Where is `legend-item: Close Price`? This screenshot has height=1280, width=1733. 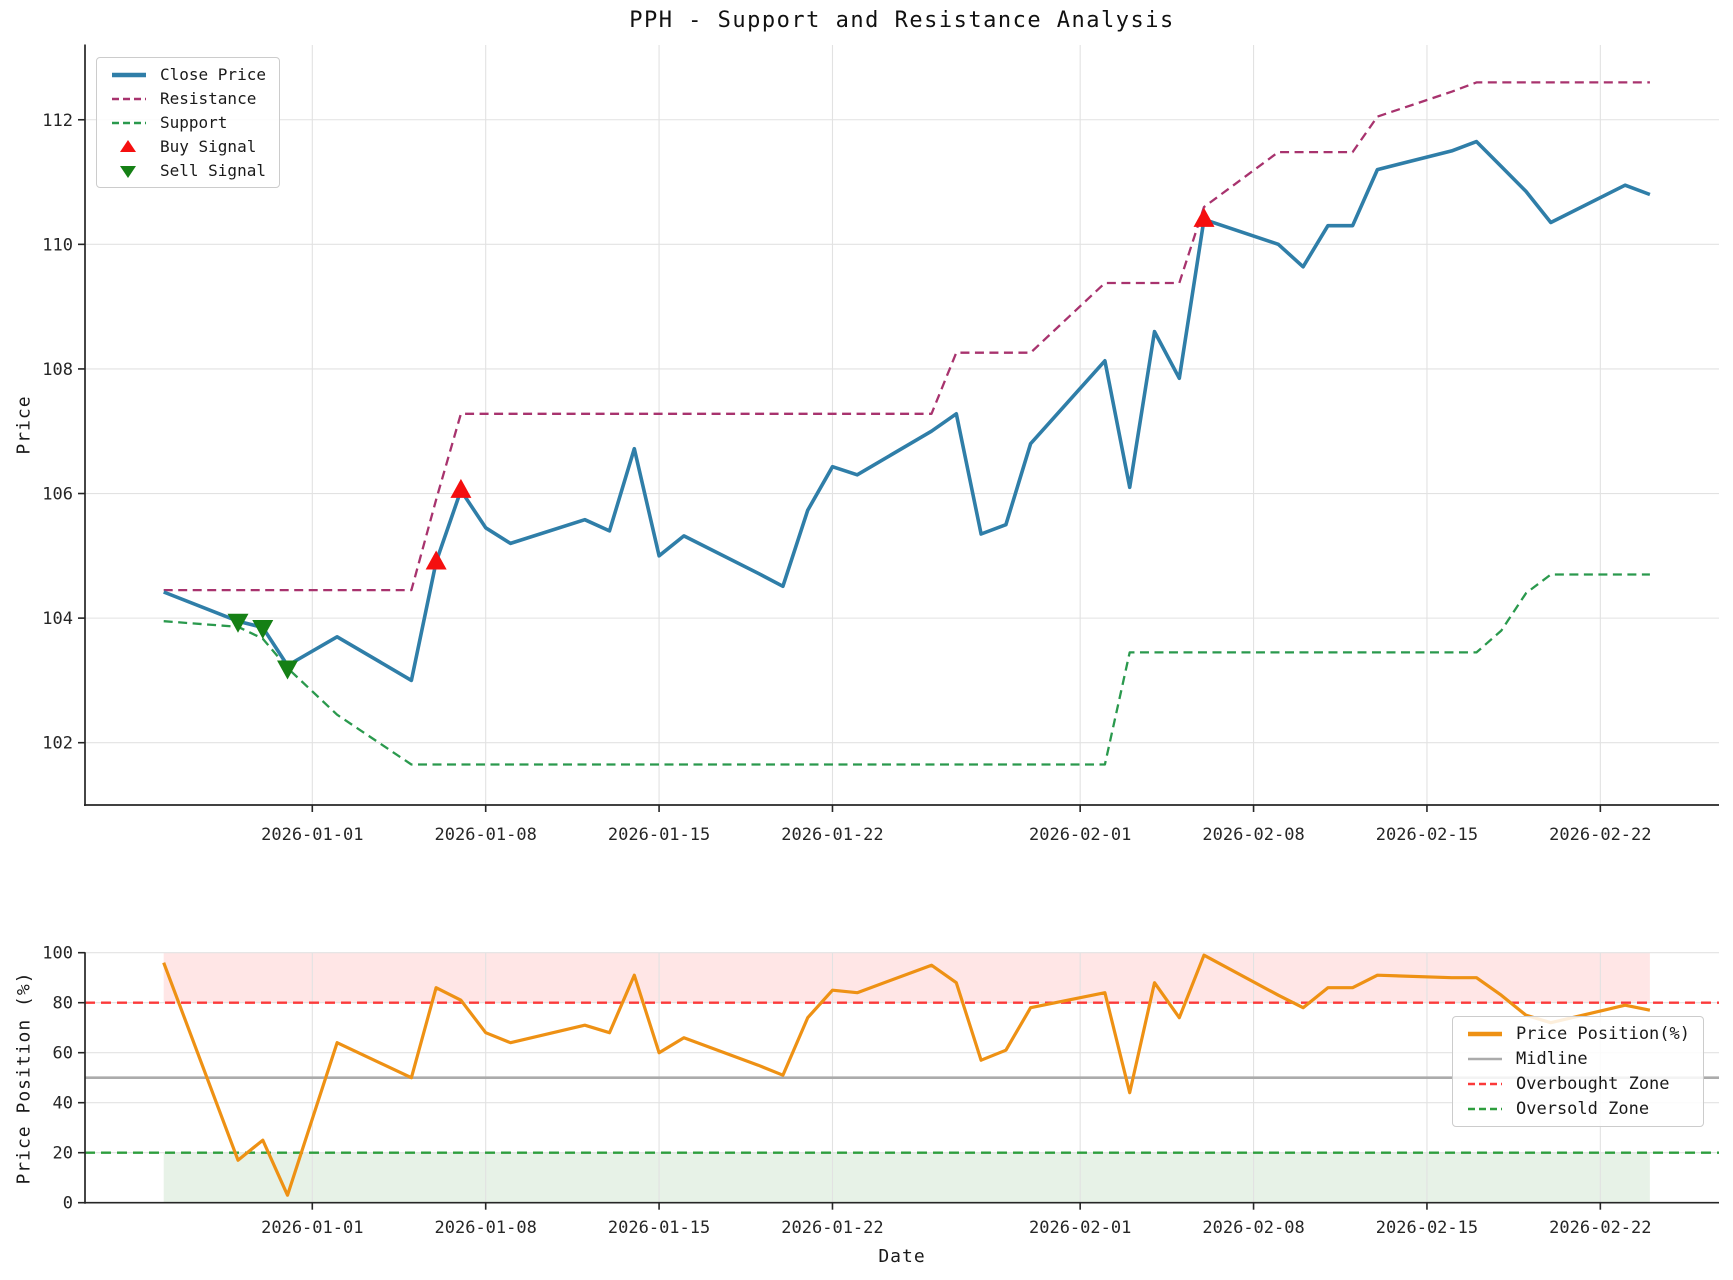
legend-item: Close Price is located at coordinates (188, 74).